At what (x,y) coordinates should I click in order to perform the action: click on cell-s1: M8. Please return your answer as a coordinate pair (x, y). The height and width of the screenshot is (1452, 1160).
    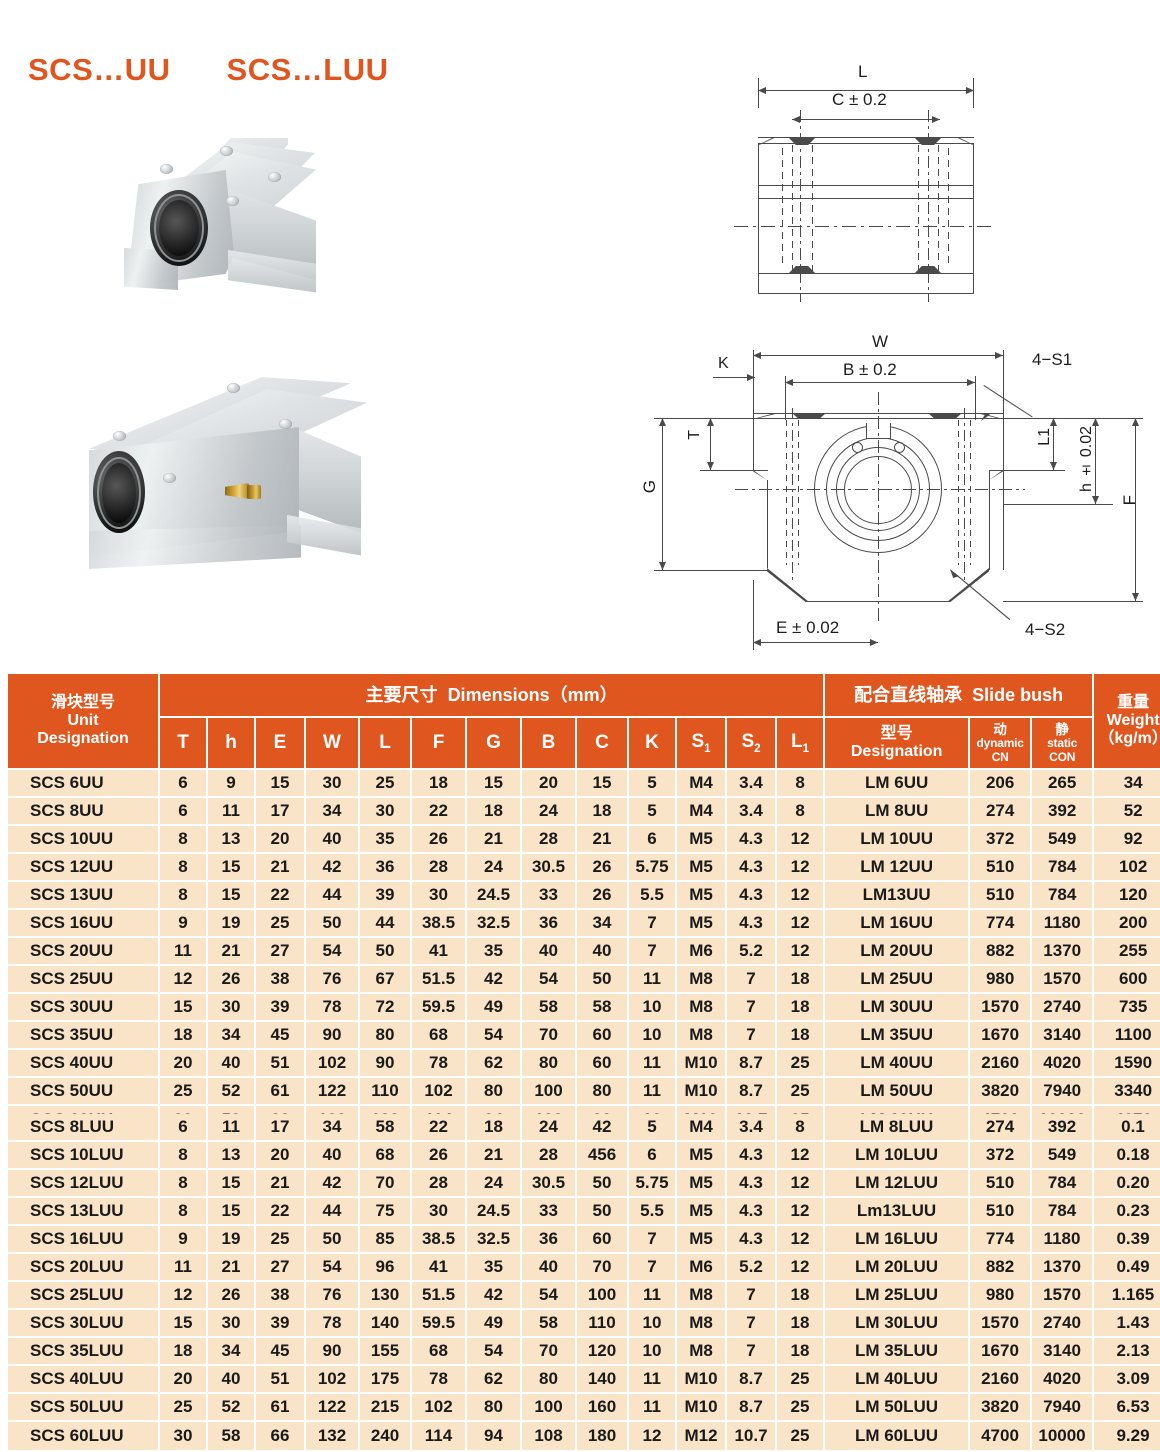
    Looking at the image, I should click on (702, 1008).